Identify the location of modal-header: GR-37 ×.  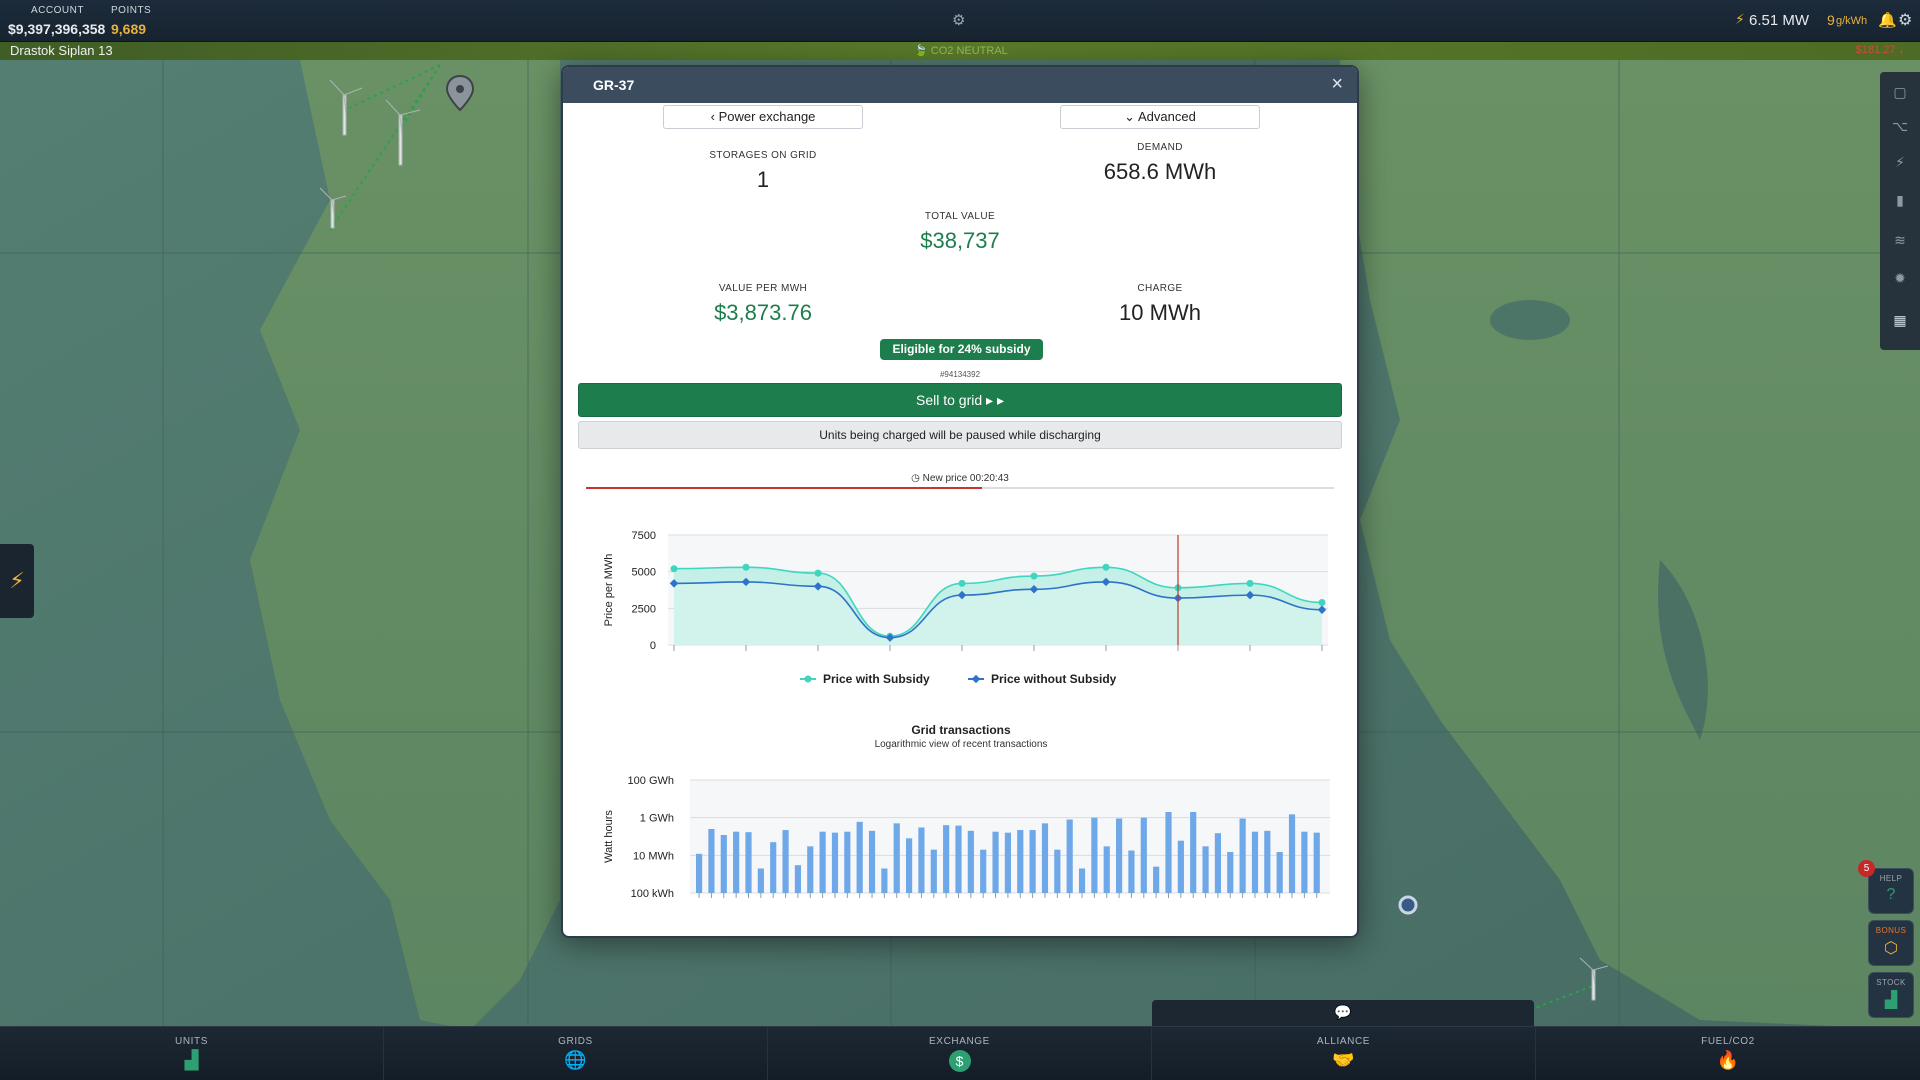
(960, 85).